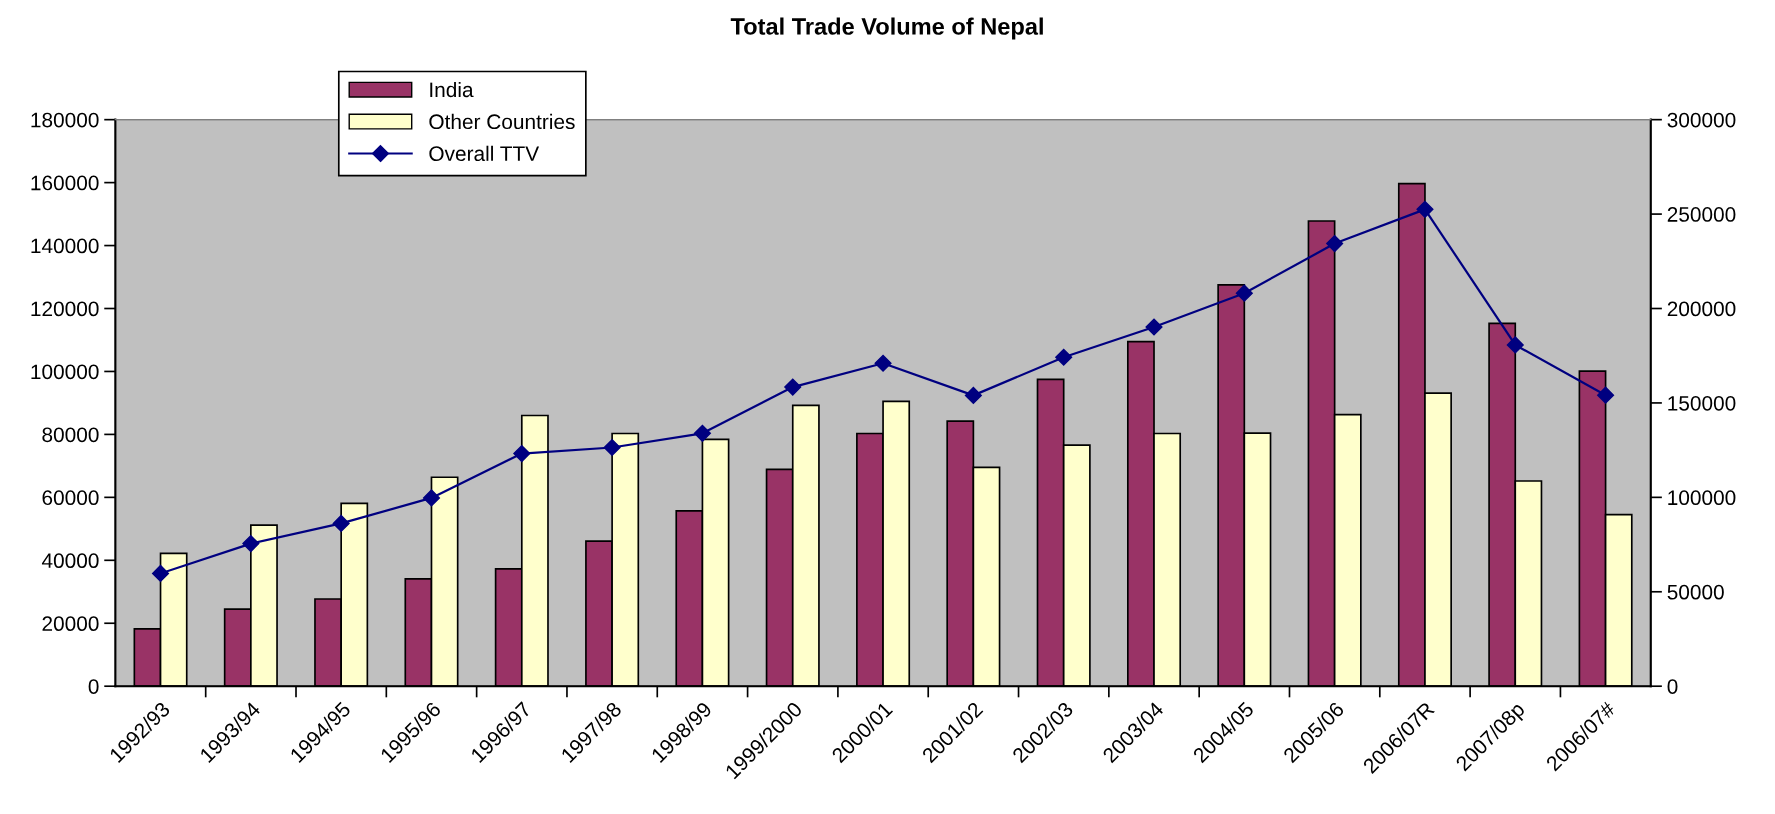  Describe the element at coordinates (1701, 214) in the screenshot. I see `y2-tick-label: 250000` at that location.